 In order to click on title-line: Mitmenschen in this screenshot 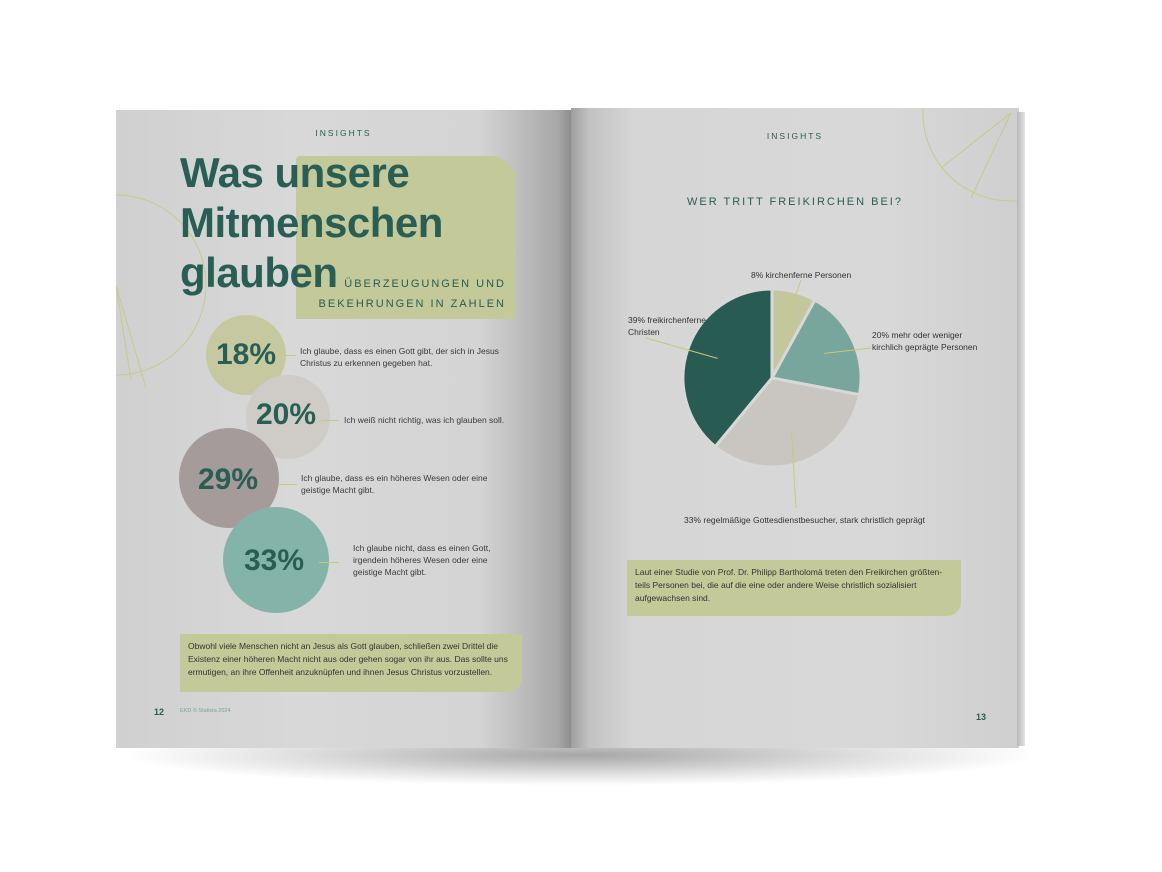, I will do `click(311, 222)`.